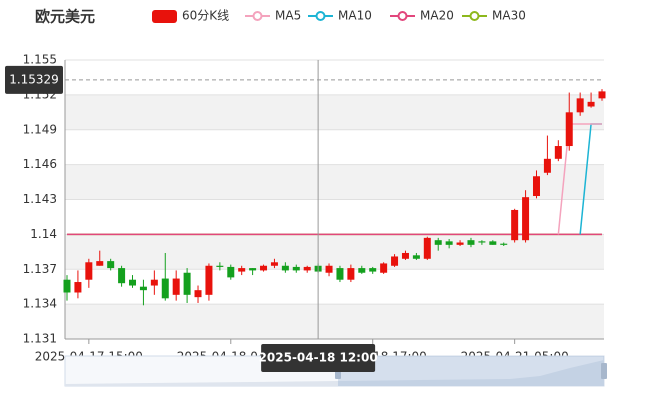 The height and width of the screenshot is (400, 670). What do you see at coordinates (40, 164) in the screenshot?
I see `y-tick-label: 1.146` at bounding box center [40, 164].